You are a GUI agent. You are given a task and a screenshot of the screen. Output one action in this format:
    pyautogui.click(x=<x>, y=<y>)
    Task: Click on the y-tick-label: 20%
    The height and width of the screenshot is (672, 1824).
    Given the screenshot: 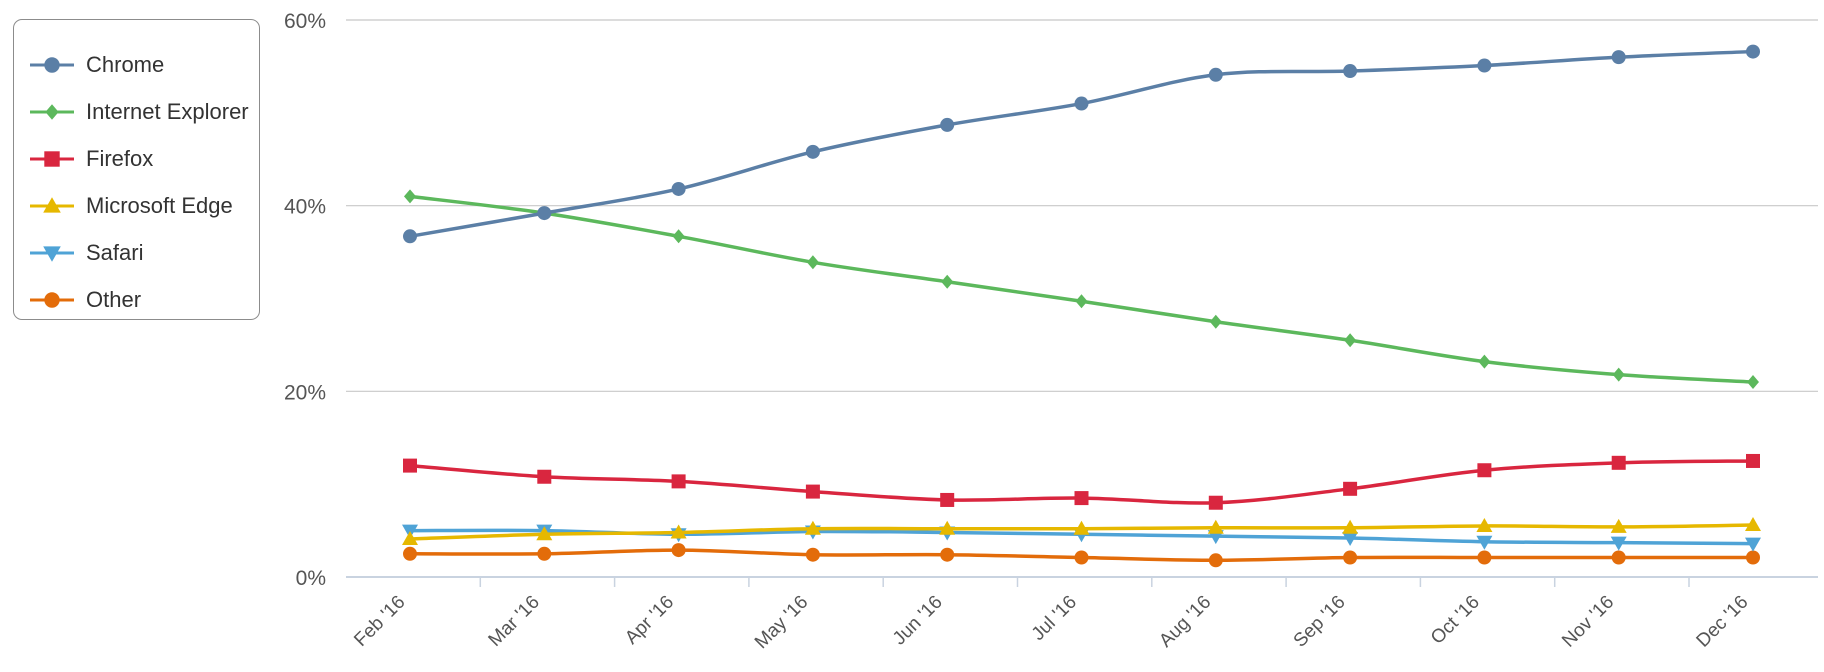 What is the action you would take?
    pyautogui.click(x=305, y=392)
    